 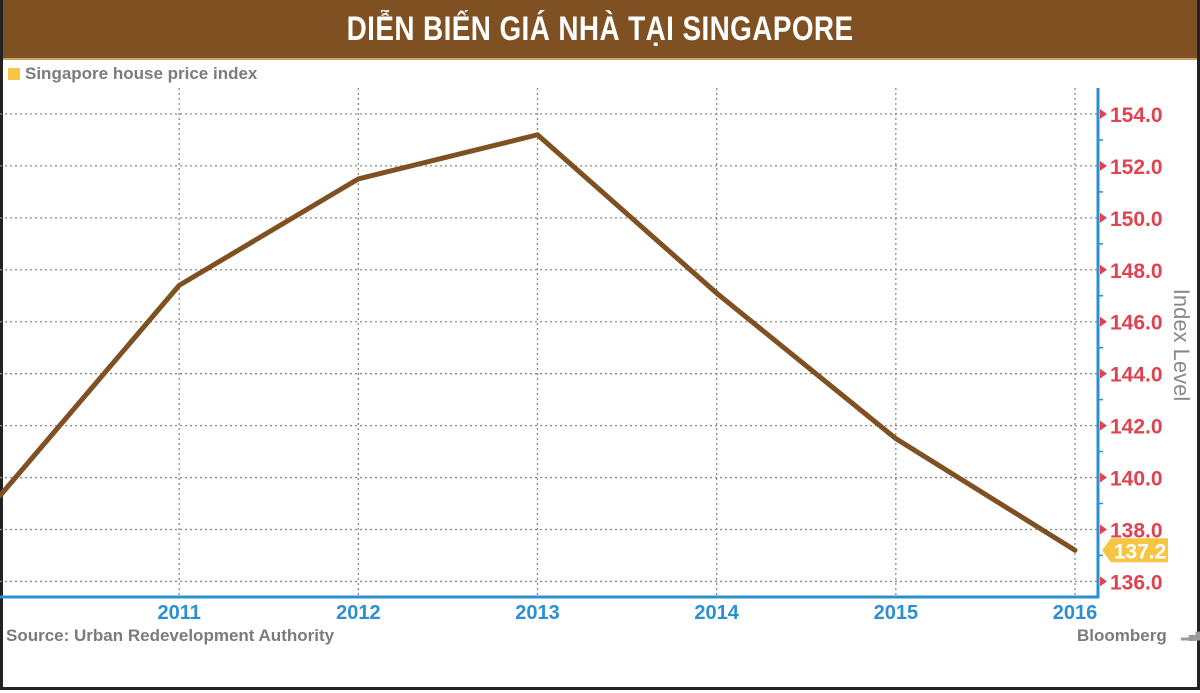 What do you see at coordinates (1136, 115) in the screenshot?
I see `y-tick-label: 154.0` at bounding box center [1136, 115].